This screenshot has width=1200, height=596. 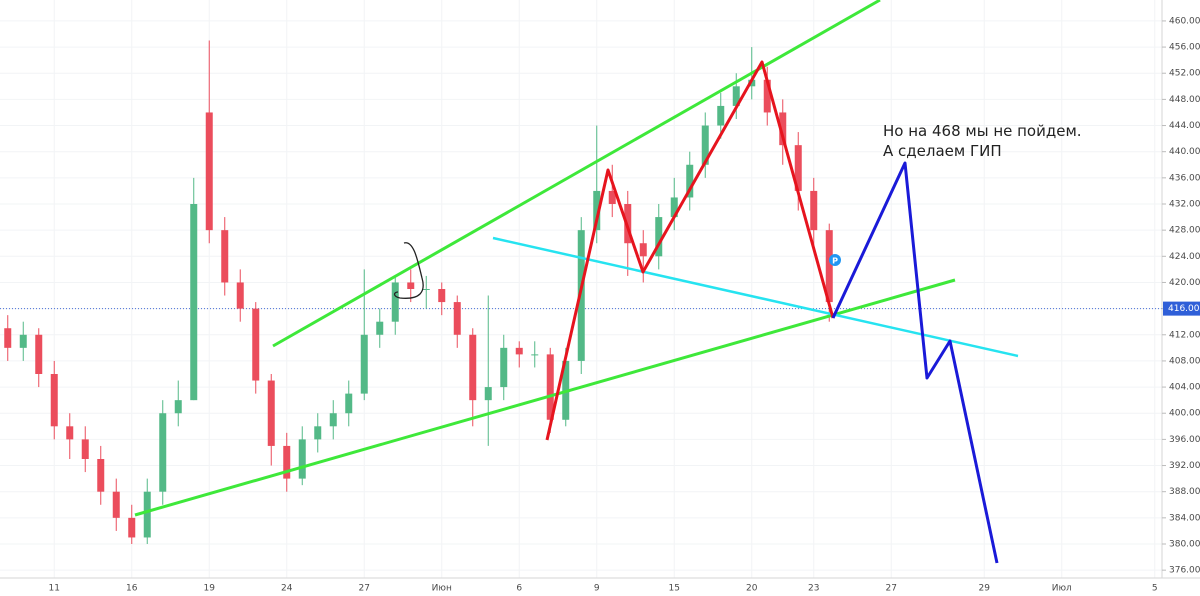 I want to click on y-tick-label: 440.00, so click(x=1184, y=152).